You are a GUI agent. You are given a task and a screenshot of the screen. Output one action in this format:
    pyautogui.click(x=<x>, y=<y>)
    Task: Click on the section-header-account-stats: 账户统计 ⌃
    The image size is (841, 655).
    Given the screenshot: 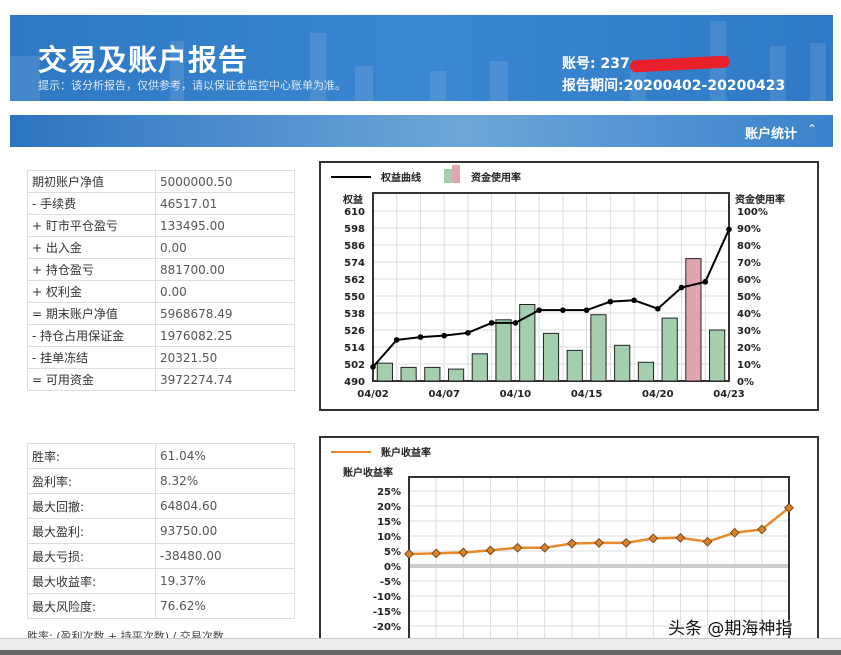 What is the action you would take?
    pyautogui.click(x=421, y=131)
    